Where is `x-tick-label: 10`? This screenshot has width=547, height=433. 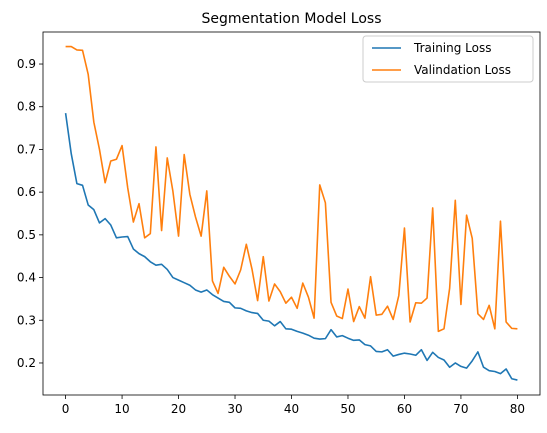 x-tick-label: 10 is located at coordinates (121, 409).